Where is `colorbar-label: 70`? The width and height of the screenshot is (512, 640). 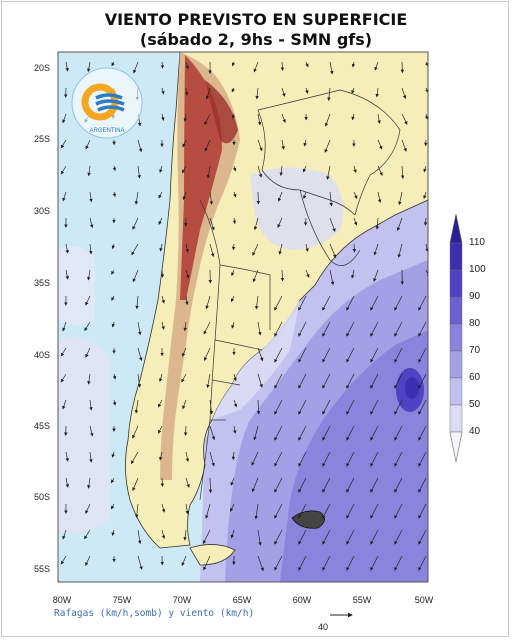 colorbar-label: 70 is located at coordinates (475, 350).